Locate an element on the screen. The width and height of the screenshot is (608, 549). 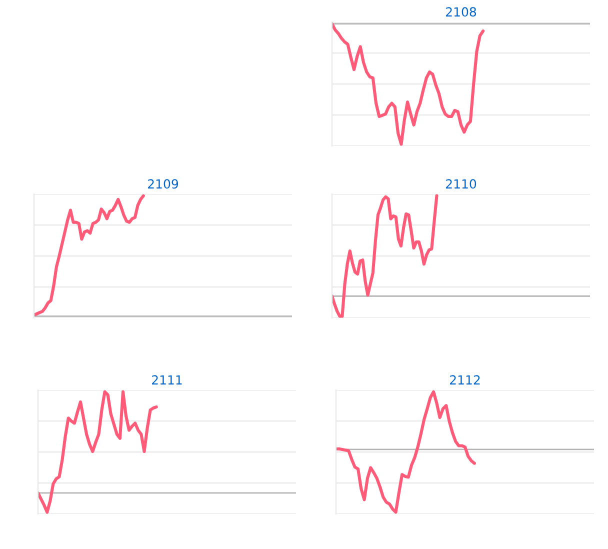
chart-title: 2112 is located at coordinates (465, 379).